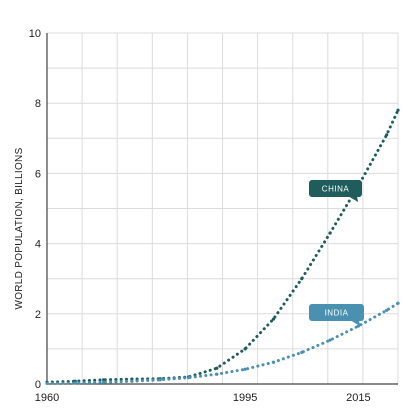  Describe the element at coordinates (358, 398) in the screenshot. I see `x-tick-label: 2015` at that location.